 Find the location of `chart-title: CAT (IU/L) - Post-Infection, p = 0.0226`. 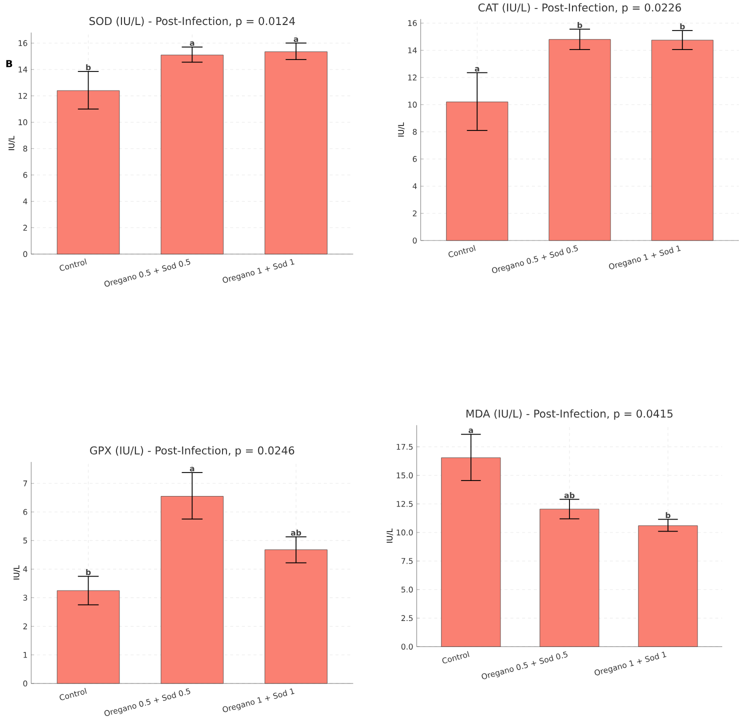

chart-title: CAT (IU/L) - Post-Infection, p = 0.0226 is located at coordinates (579, 8).